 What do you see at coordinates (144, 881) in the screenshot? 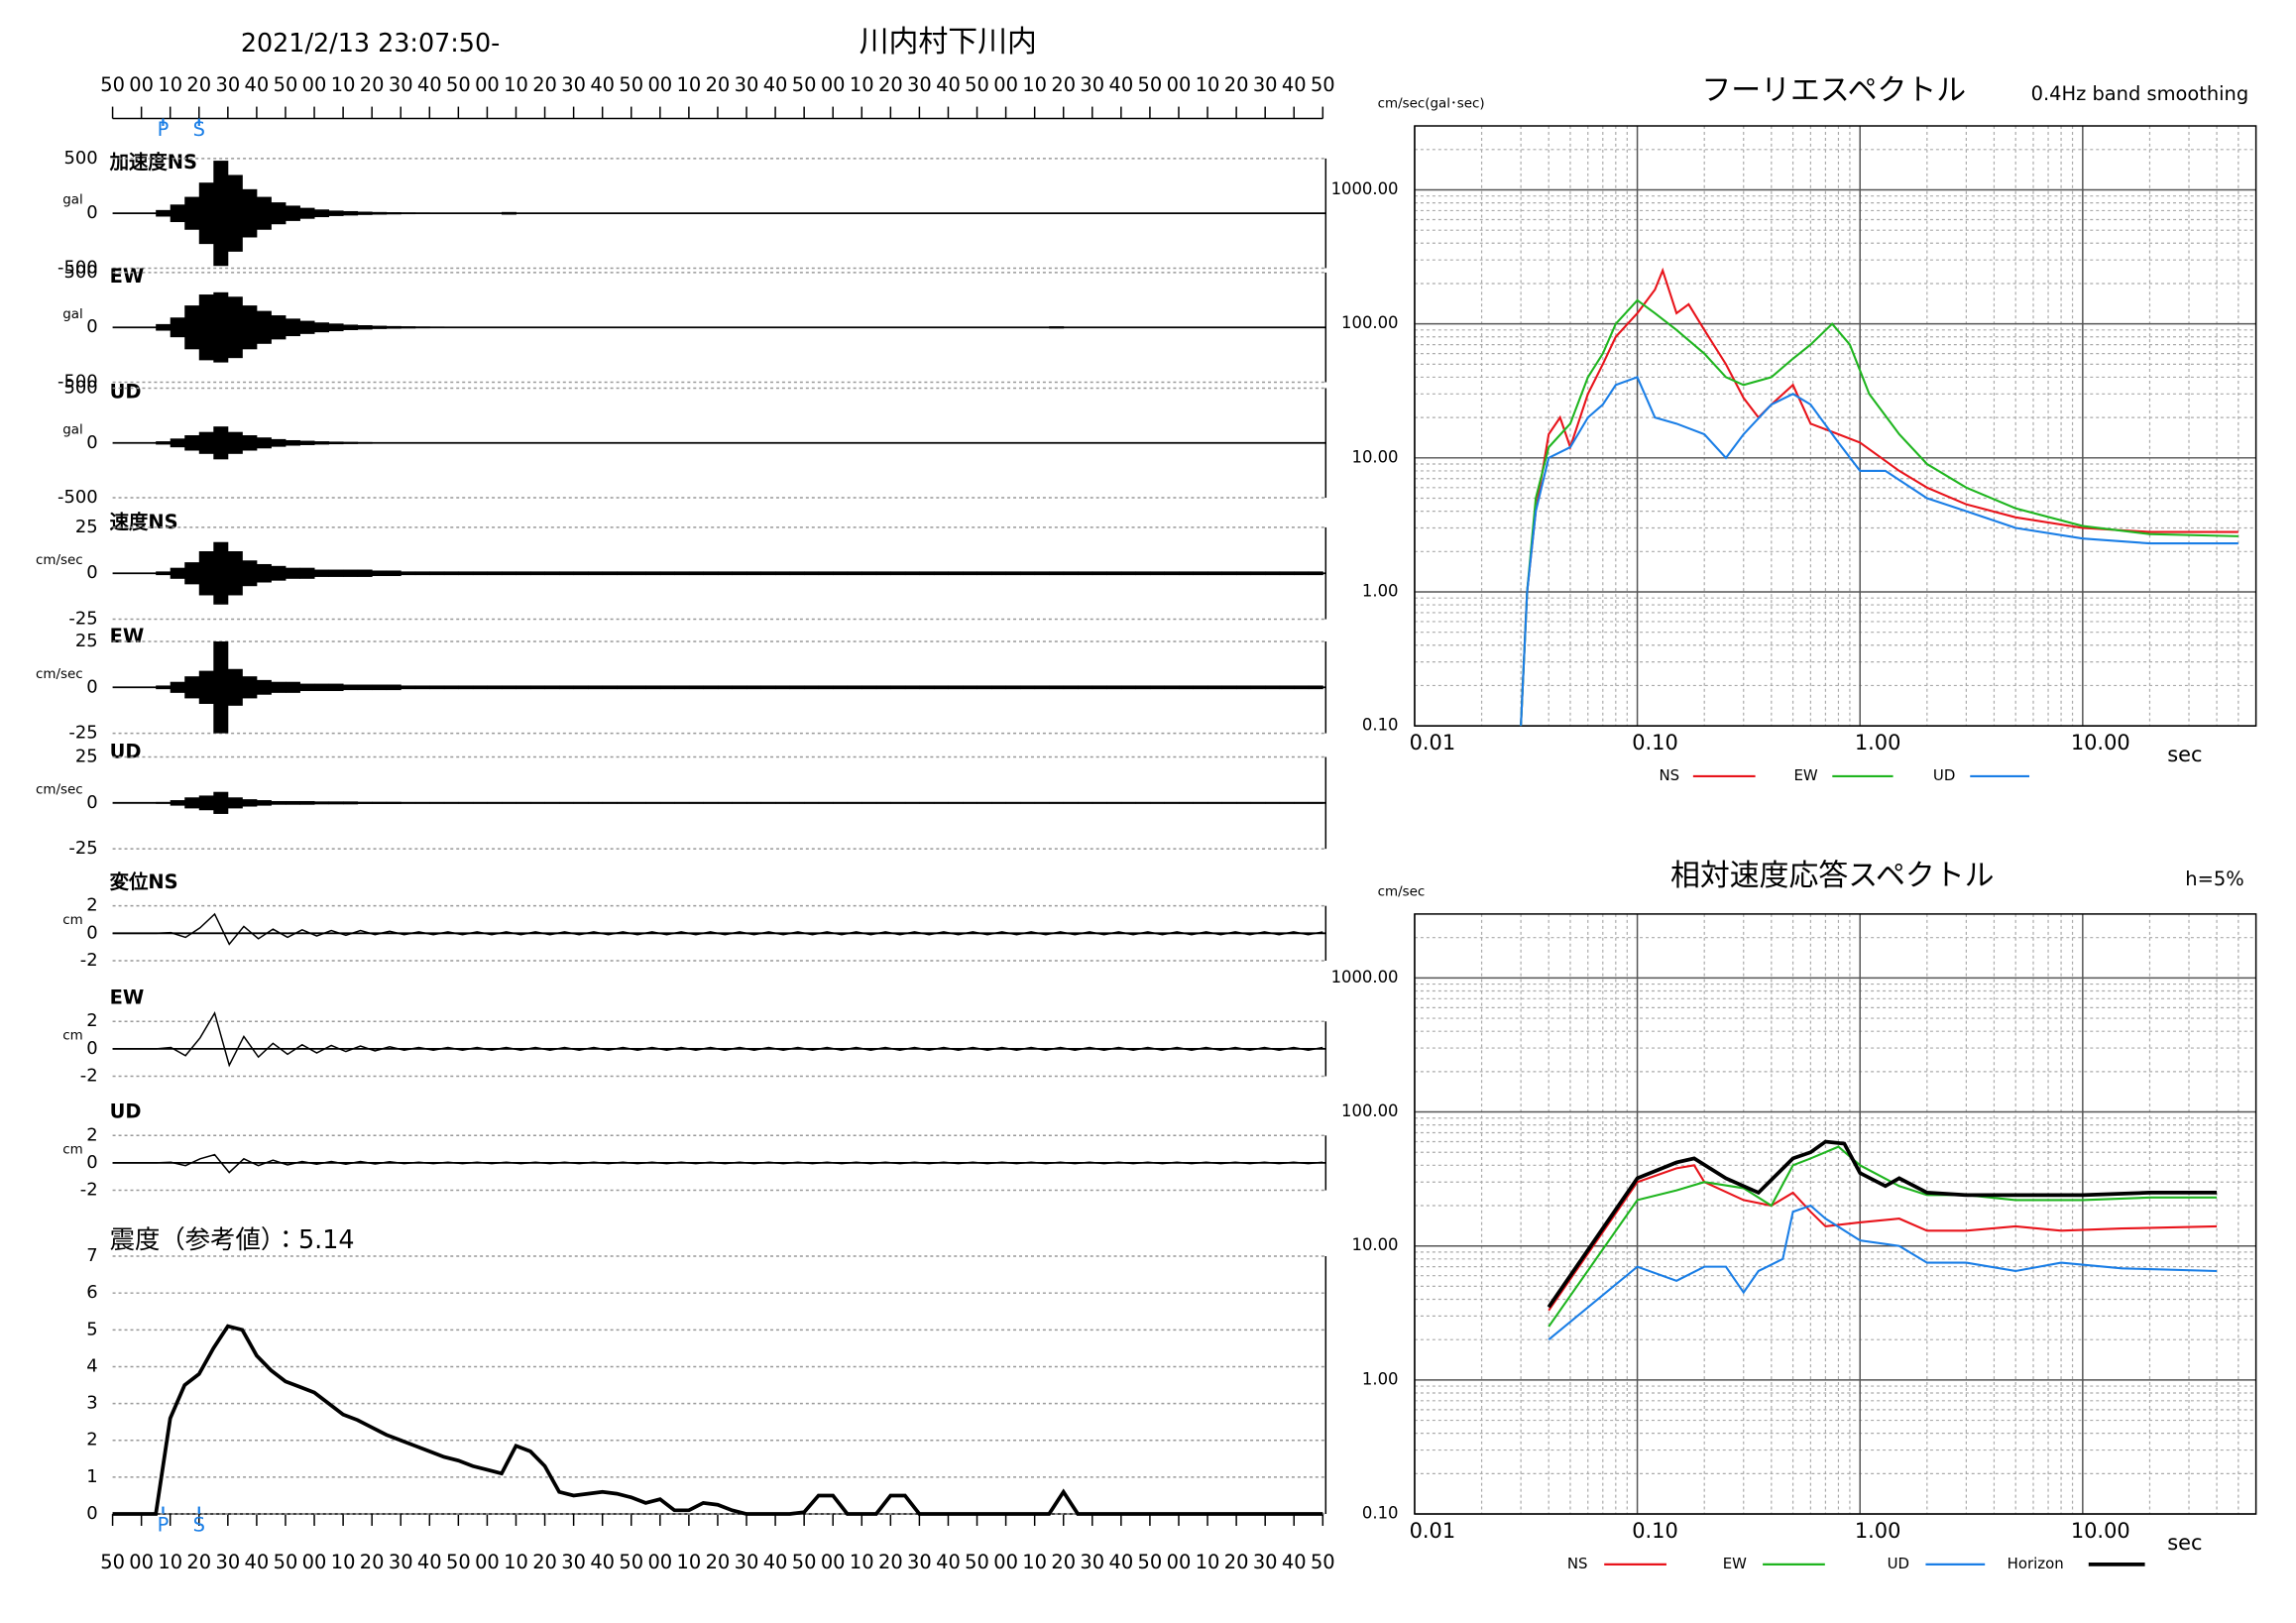
I see `channel-label: 変位NS` at bounding box center [144, 881].